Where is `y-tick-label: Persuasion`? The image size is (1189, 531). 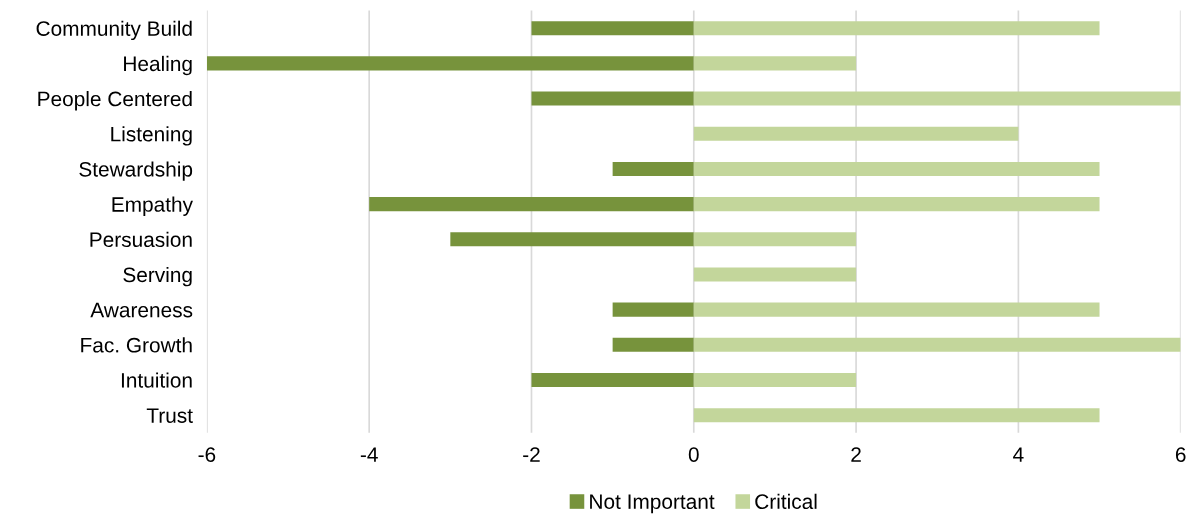
y-tick-label: Persuasion is located at coordinates (141, 239).